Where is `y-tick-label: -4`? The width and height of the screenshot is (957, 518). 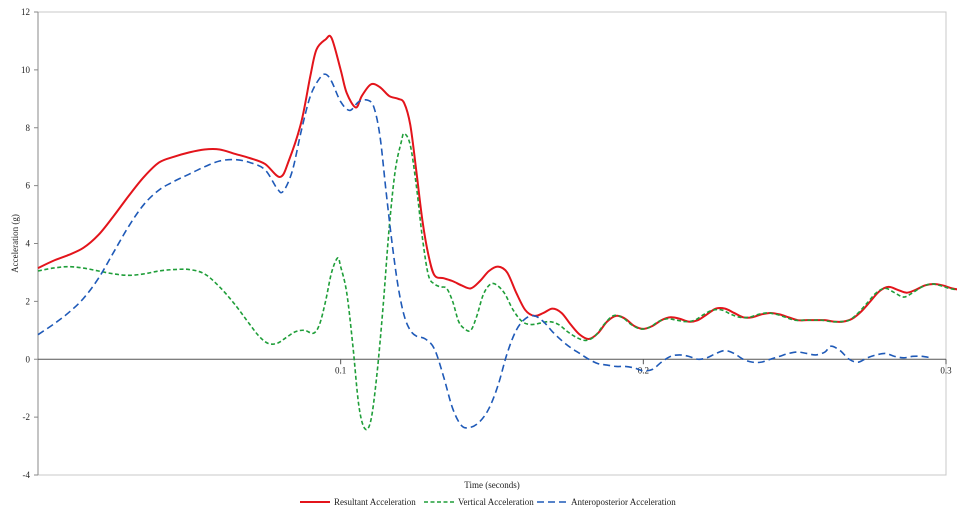
y-tick-label: -4 is located at coordinates (27, 475).